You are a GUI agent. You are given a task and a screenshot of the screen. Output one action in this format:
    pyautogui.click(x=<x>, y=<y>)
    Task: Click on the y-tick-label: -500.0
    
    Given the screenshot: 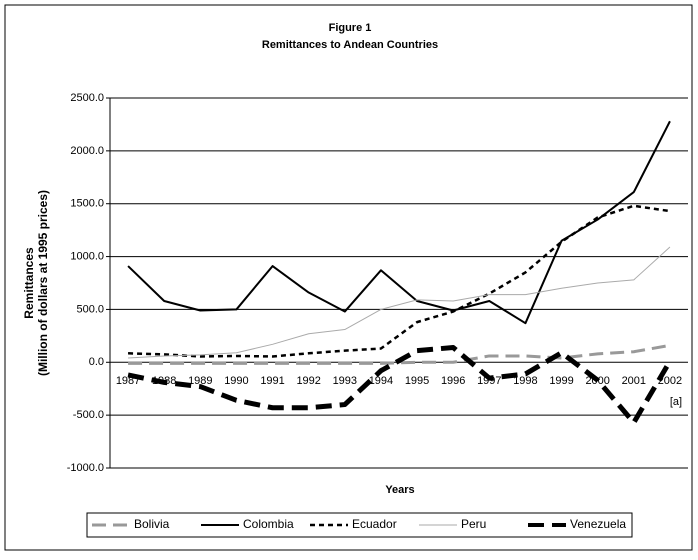 What is the action you would take?
    pyautogui.click(x=88, y=415)
    